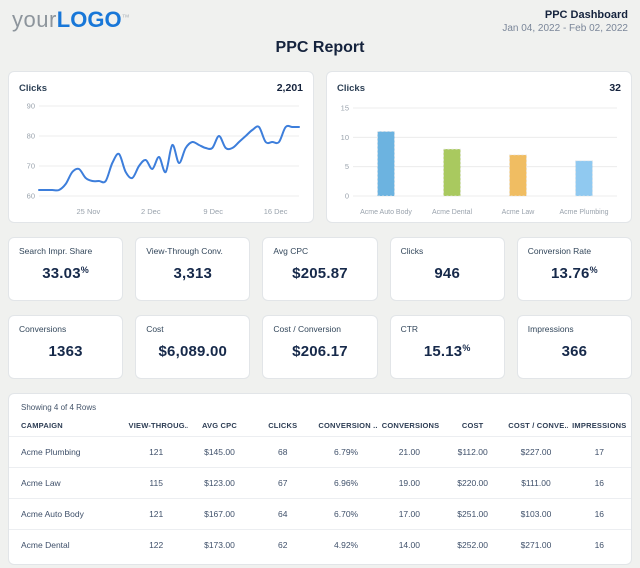 The width and height of the screenshot is (640, 568). I want to click on table-cell: 4.92%, so click(346, 544).